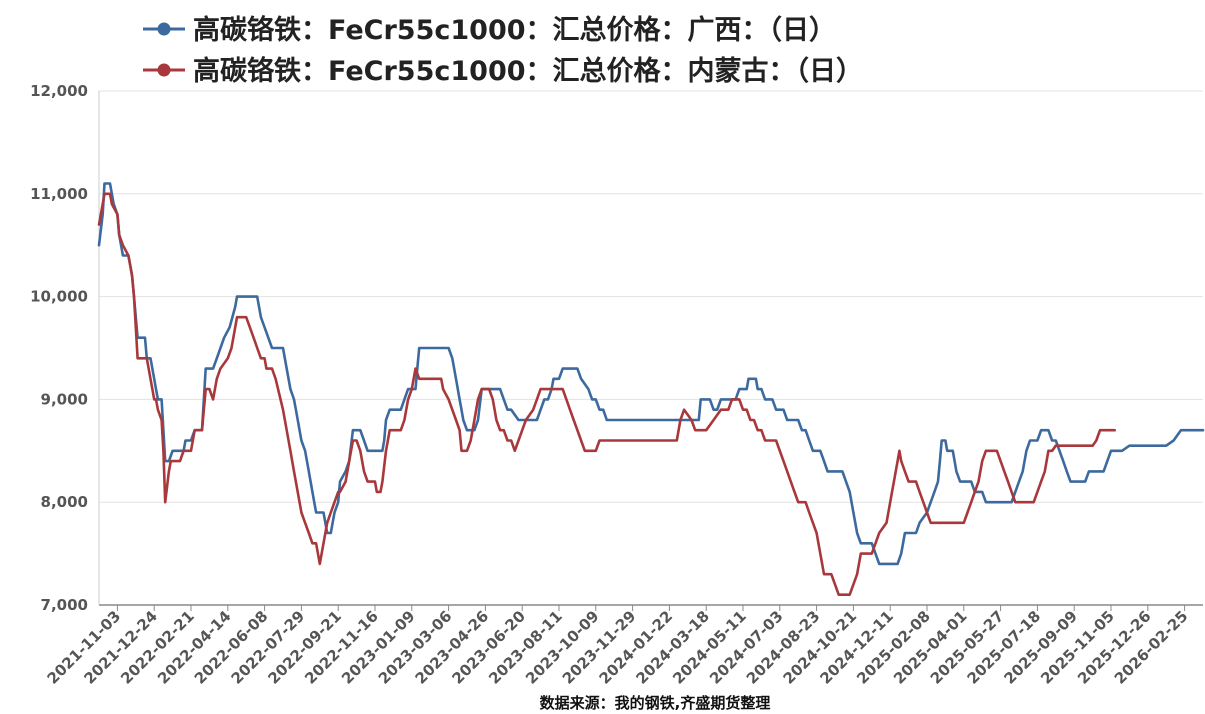  Describe the element at coordinates (164, 70) in the screenshot. I see `legend-marker-neimenggu` at that location.